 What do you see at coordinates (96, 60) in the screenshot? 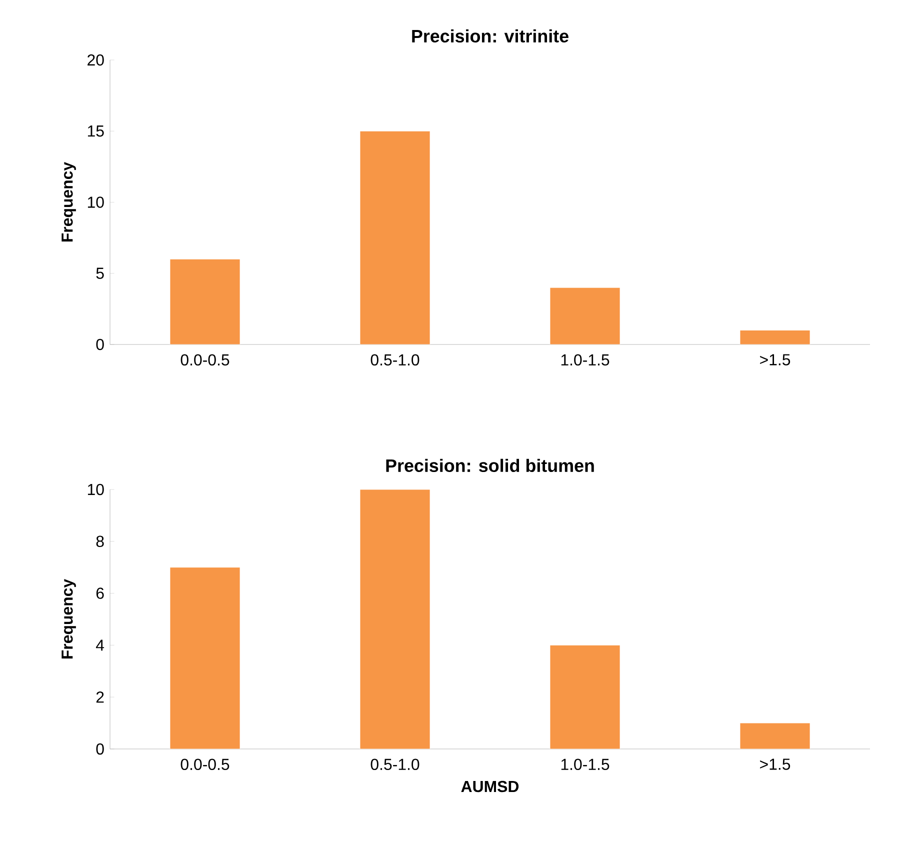
I see `y-tick-label: 20` at bounding box center [96, 60].